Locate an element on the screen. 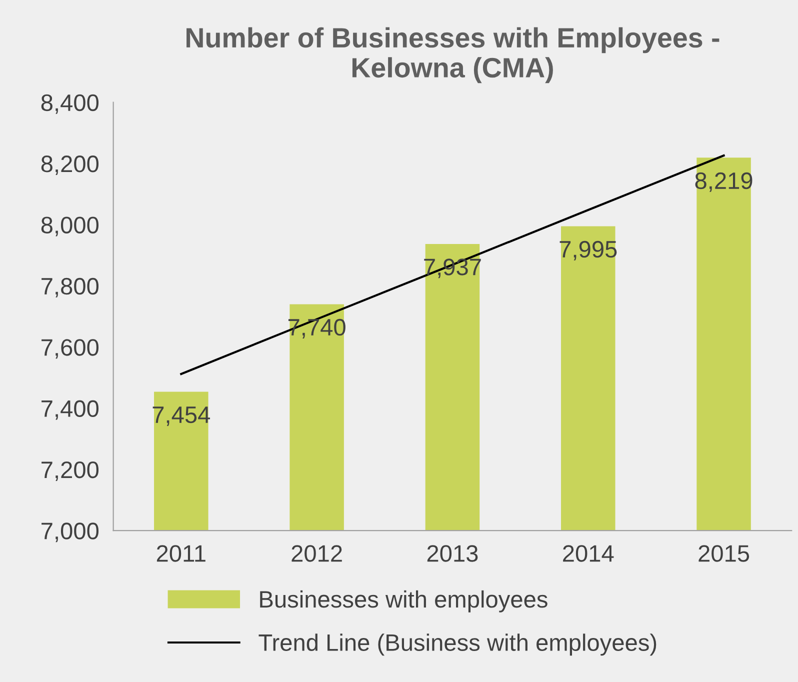 The image size is (798, 682). legend-label: Trend Line (Business with employees) is located at coordinates (457, 645).